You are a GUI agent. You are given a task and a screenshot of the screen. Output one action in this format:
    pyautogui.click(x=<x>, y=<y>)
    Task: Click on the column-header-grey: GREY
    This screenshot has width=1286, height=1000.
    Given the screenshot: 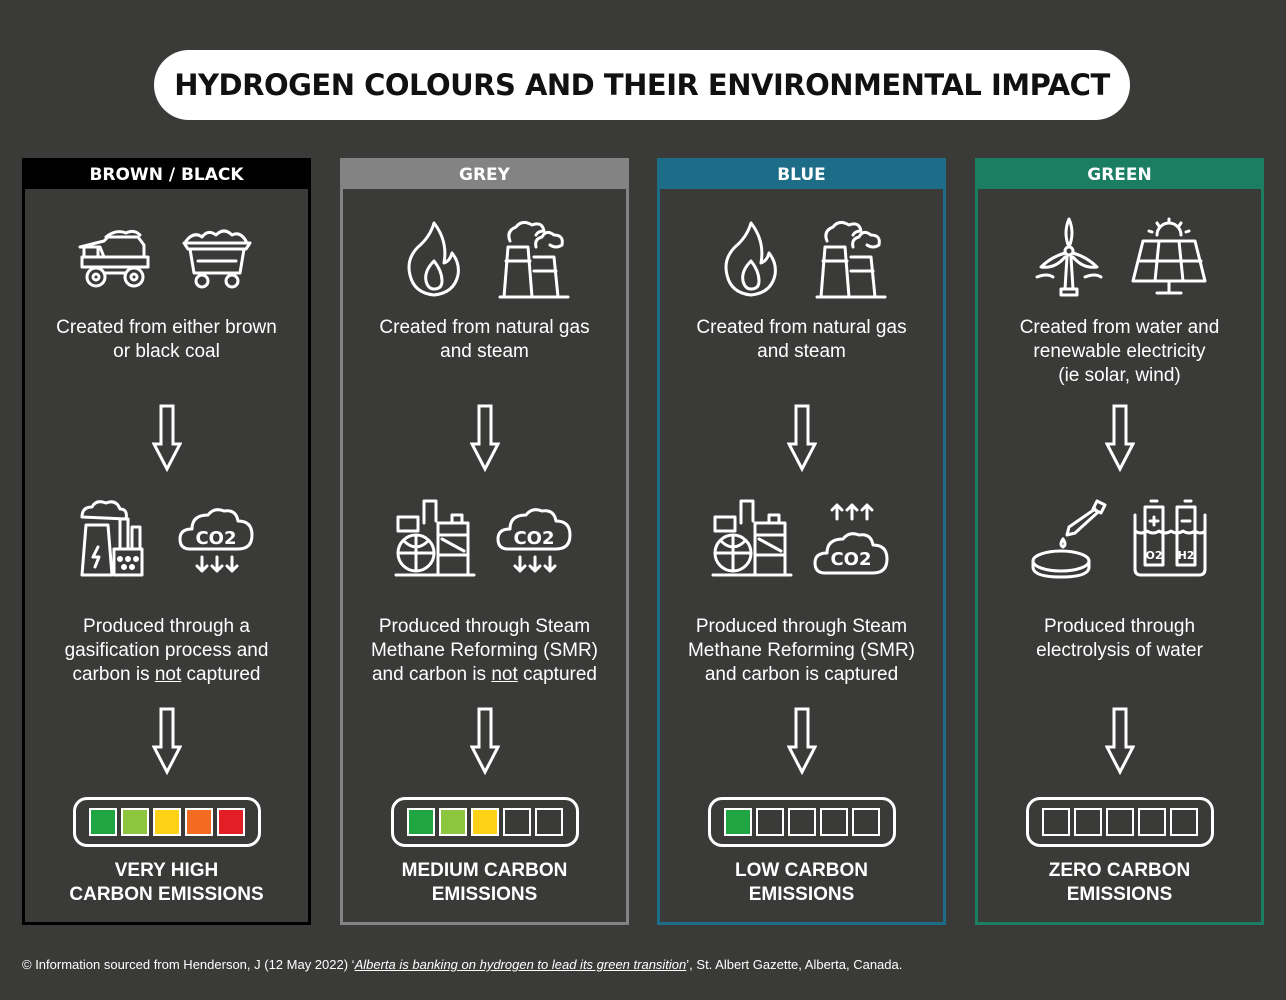 What is the action you would take?
    pyautogui.click(x=484, y=174)
    